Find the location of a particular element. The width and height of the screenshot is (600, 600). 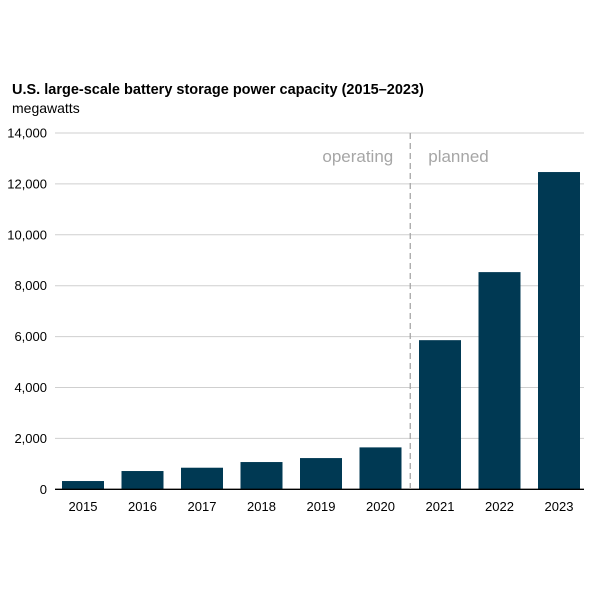

y-tick-label: 10,000 is located at coordinates (27, 234).